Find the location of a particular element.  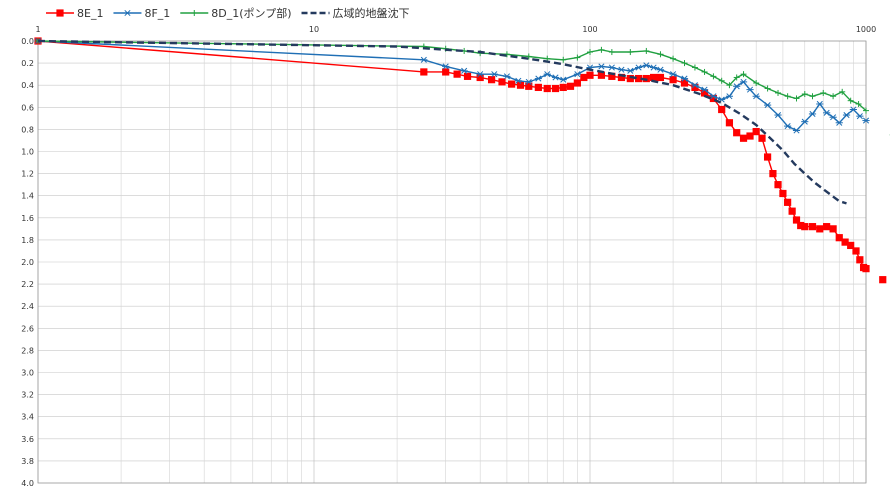

y-tick-label: 1.4 is located at coordinates (27, 196).